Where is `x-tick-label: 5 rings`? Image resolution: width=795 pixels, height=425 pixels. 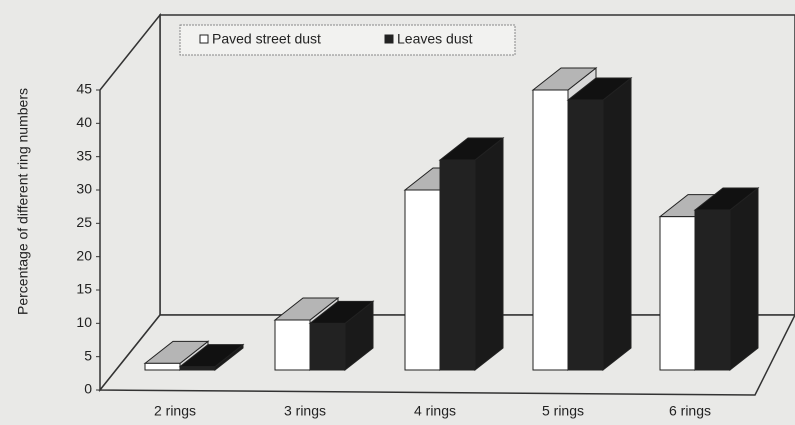
x-tick-label: 5 rings is located at coordinates (563, 411).